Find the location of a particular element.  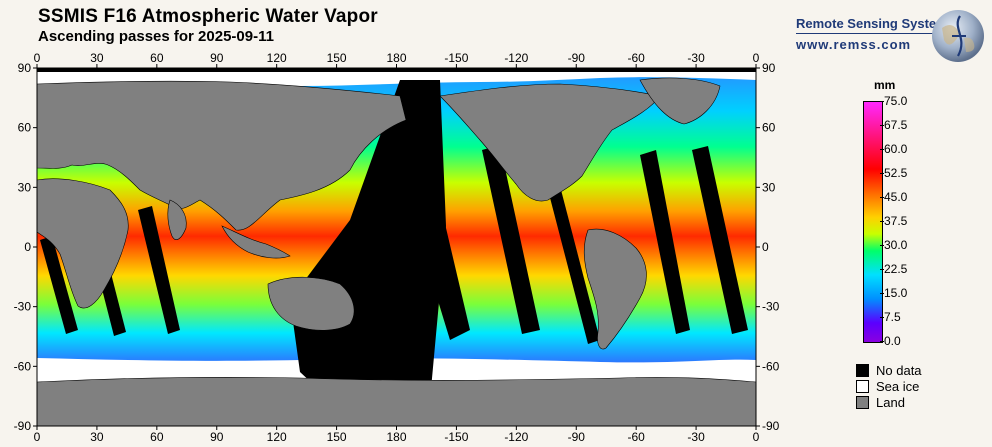

lon-tick-label-top: -30 is located at coordinates (696, 58).